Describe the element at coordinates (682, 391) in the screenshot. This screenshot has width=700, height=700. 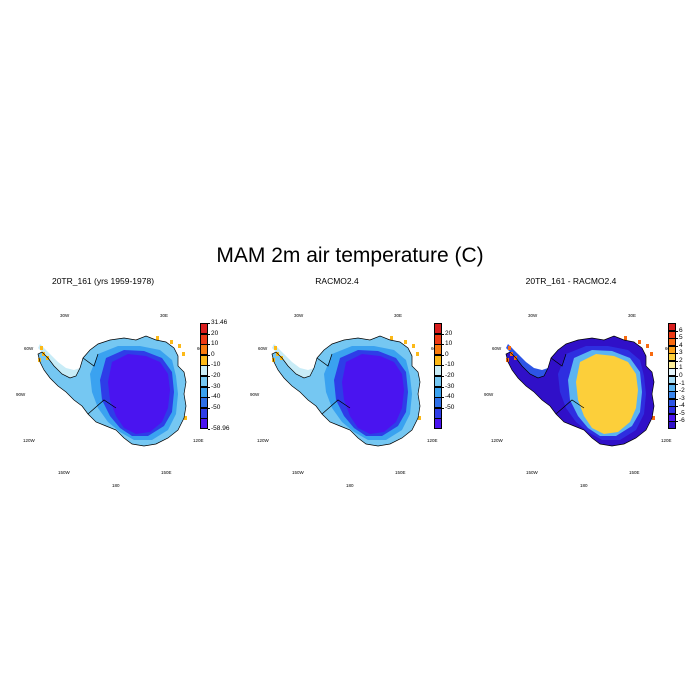
I see `colorbar-label: -2` at that location.